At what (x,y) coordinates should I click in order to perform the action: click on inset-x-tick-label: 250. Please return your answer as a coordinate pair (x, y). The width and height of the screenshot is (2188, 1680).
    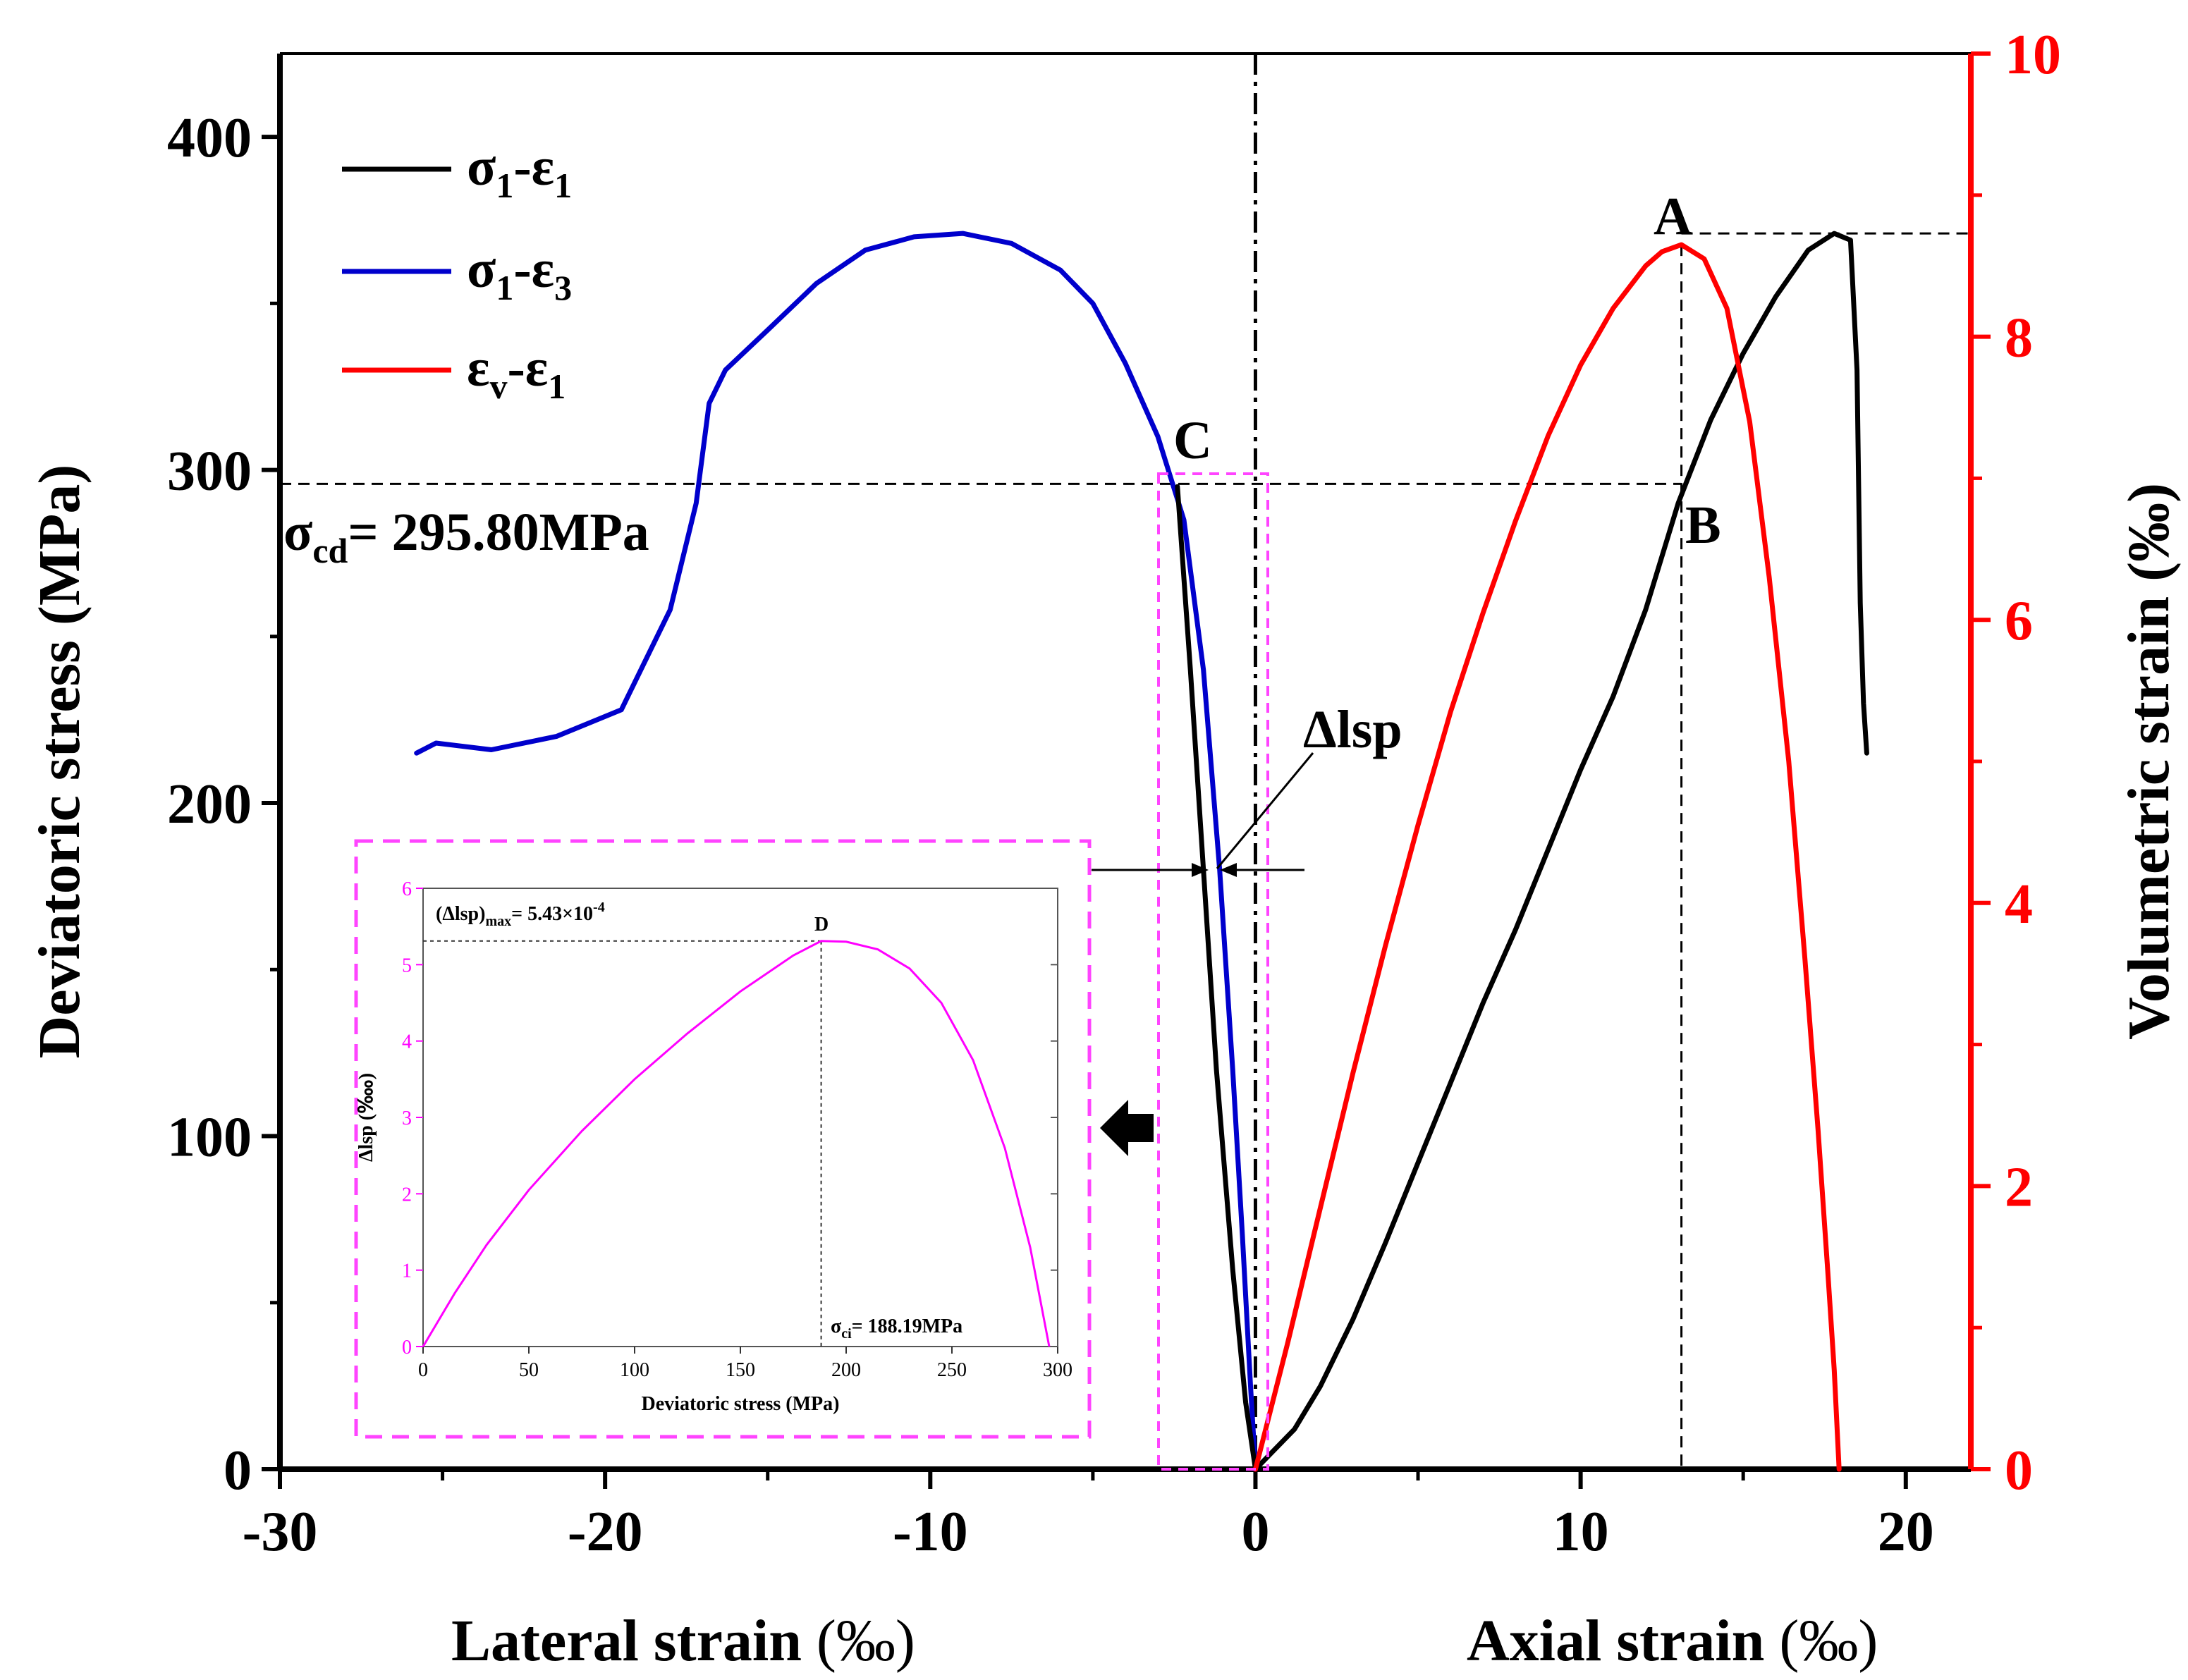
    Looking at the image, I should click on (952, 1370).